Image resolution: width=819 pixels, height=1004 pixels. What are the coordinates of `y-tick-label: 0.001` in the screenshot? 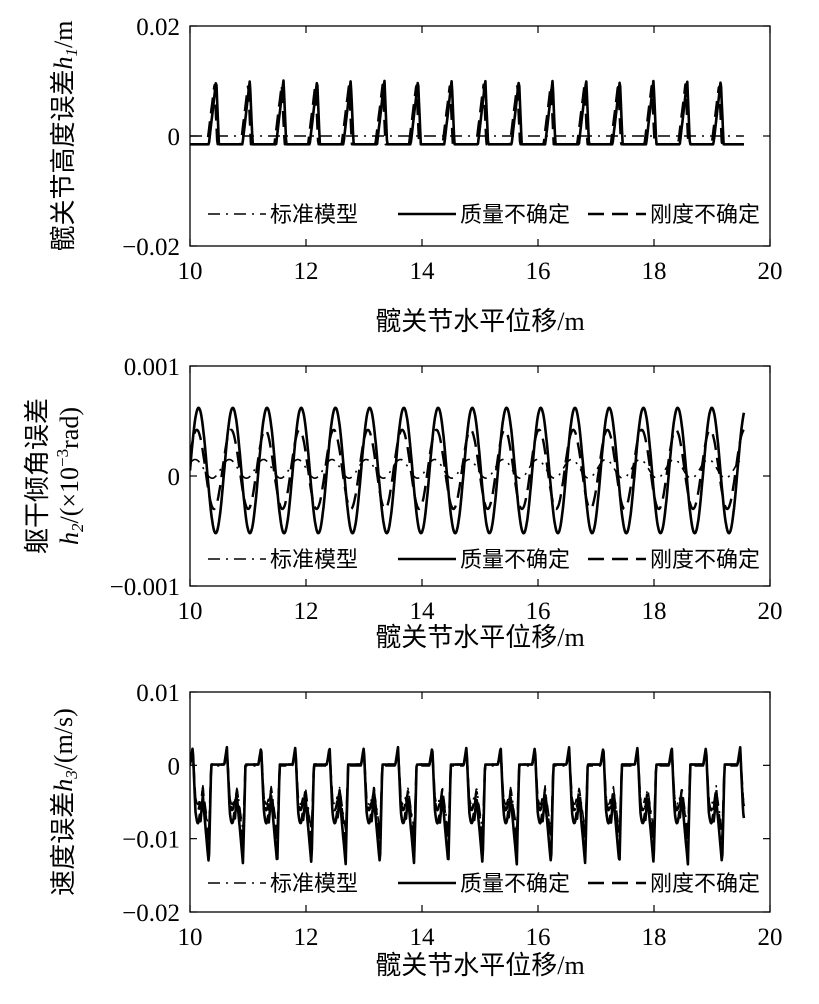 It's located at (152, 367).